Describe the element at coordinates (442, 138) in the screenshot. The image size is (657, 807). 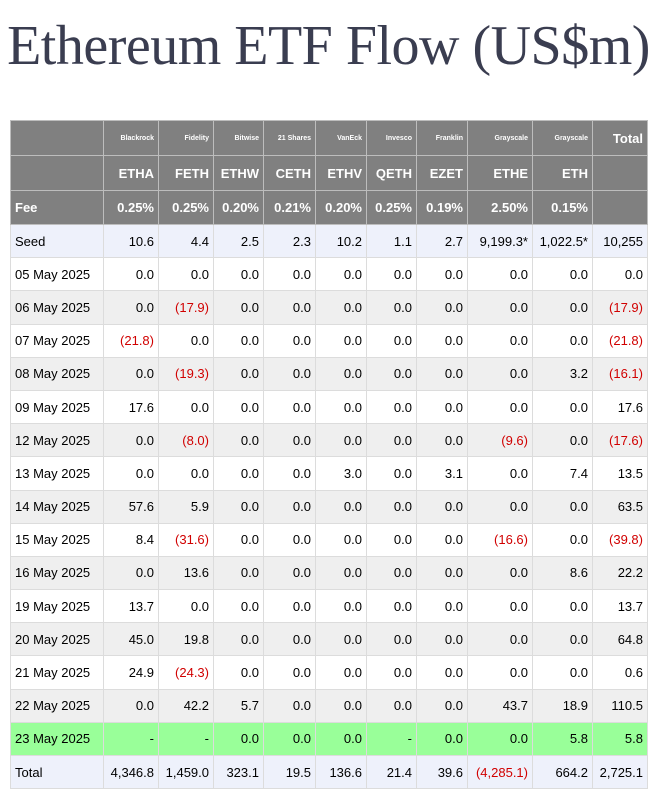
I see `issuer-cell: Franklin` at that location.